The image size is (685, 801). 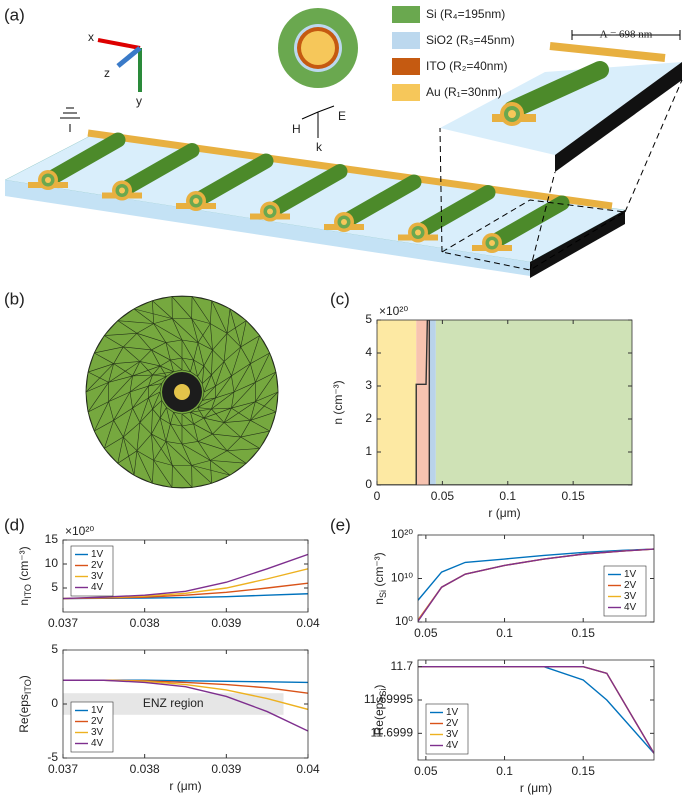 I want to click on y-axis-label: n (cm⁻³), so click(x=338, y=402).